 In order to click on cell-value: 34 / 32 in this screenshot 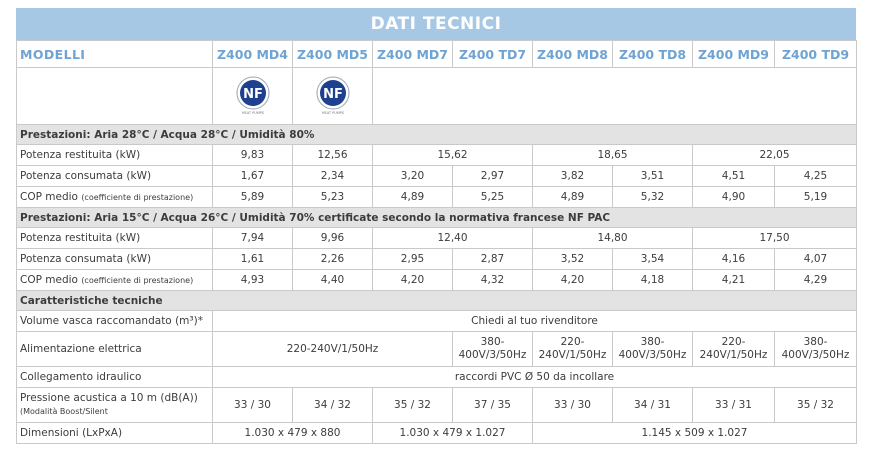, I will do `click(332, 405)`.